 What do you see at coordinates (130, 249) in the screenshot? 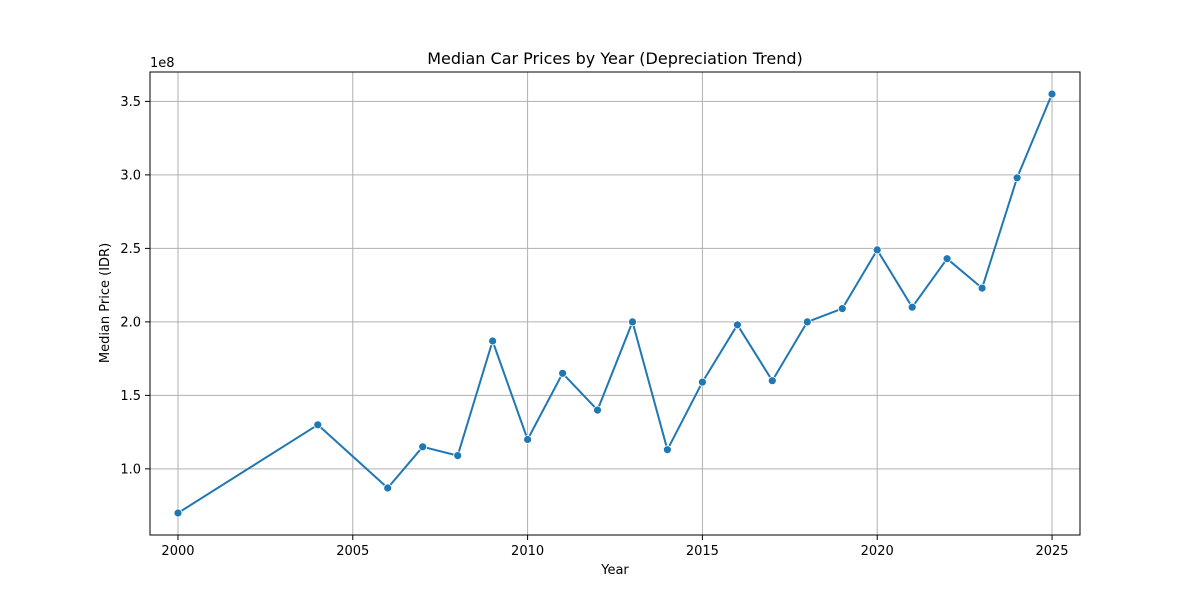
I see `y-tick-label: 2.5` at bounding box center [130, 249].